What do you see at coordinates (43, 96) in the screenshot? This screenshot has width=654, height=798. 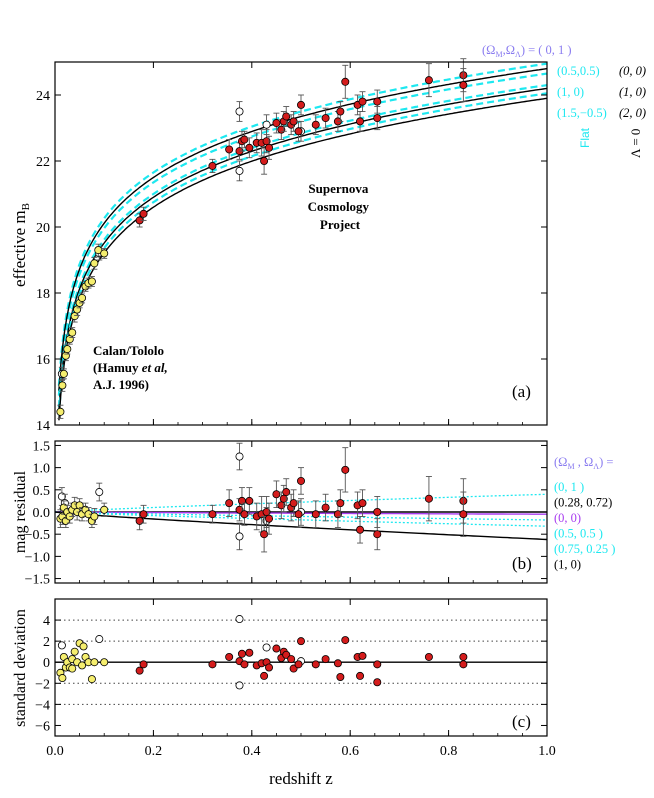 I see `panel-a-ytick-label: 24` at bounding box center [43, 96].